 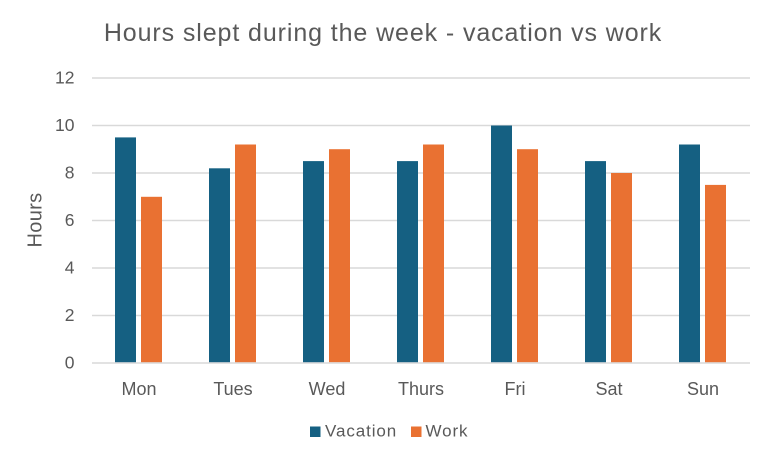 I want to click on svg-text: Thurs, so click(x=421, y=389).